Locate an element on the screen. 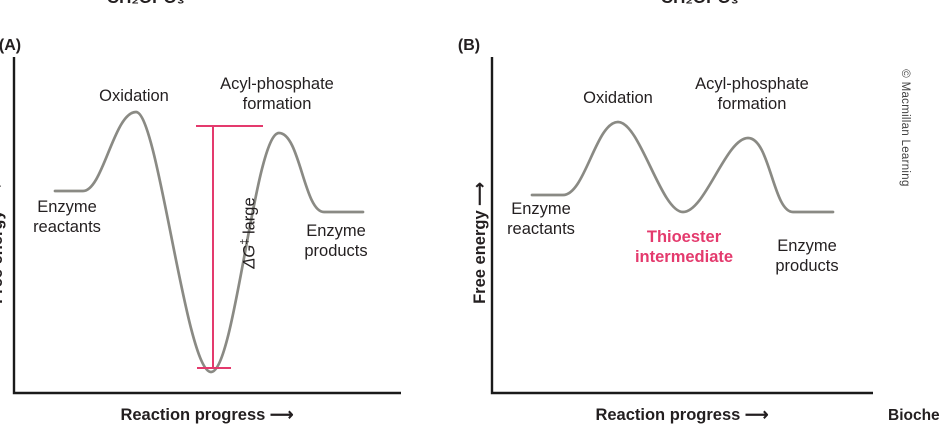 The height and width of the screenshot is (434, 952). panel-a-oxidation-label: Oxidation is located at coordinates (134, 96).